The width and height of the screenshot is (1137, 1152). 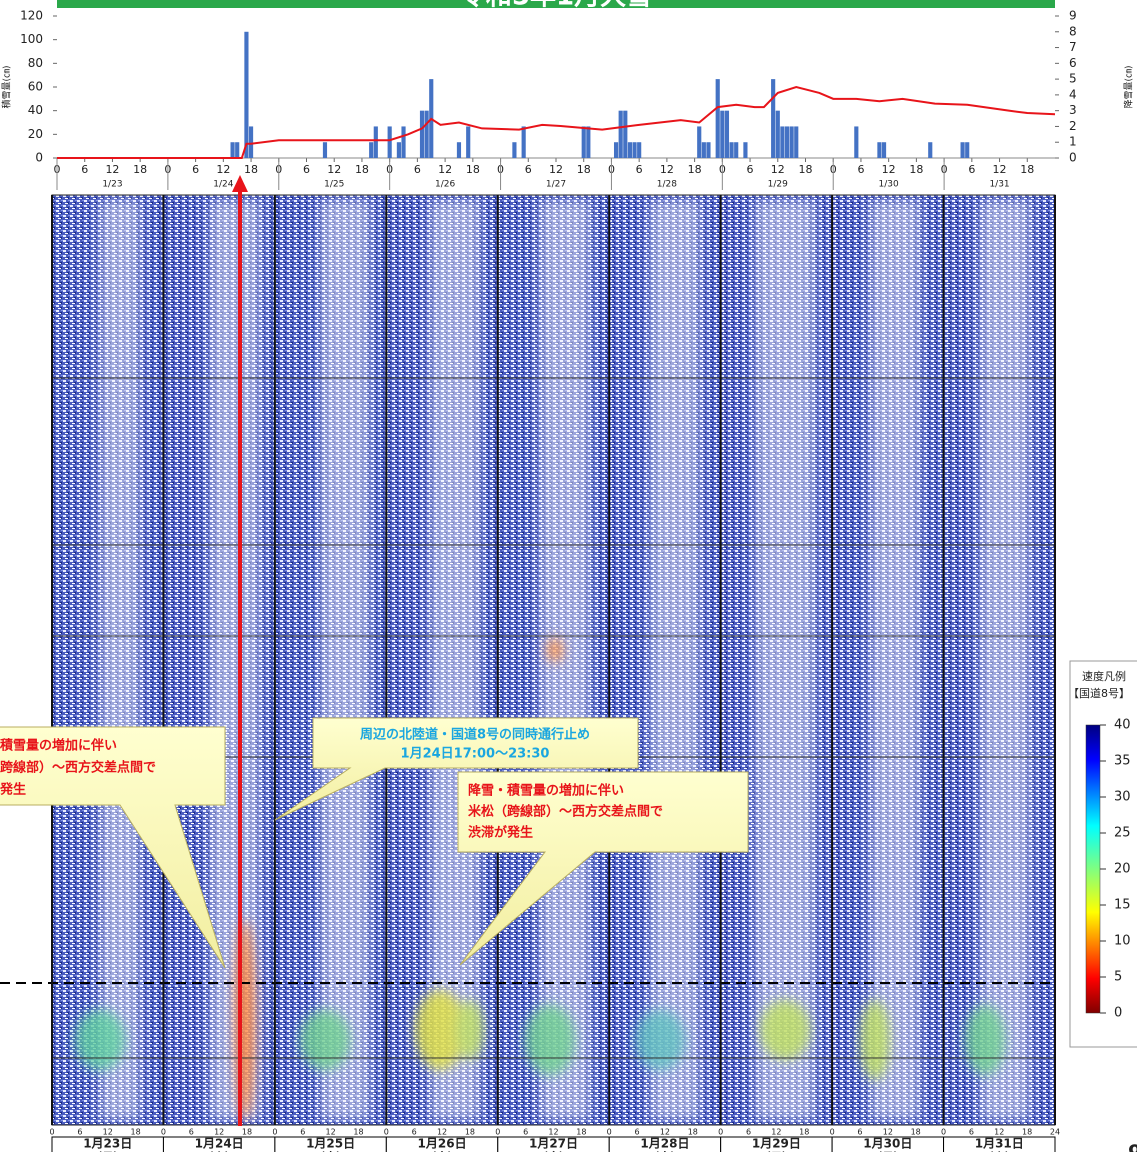 I want to click on day-label: 1/30, so click(x=889, y=185).